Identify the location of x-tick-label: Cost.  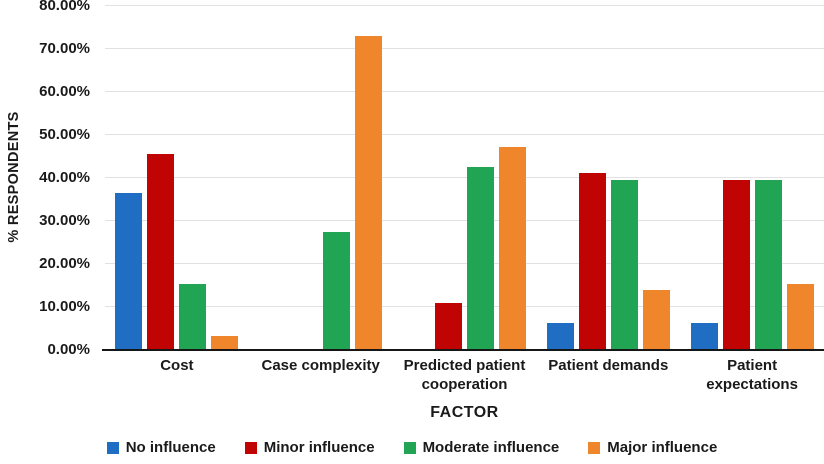
(177, 365).